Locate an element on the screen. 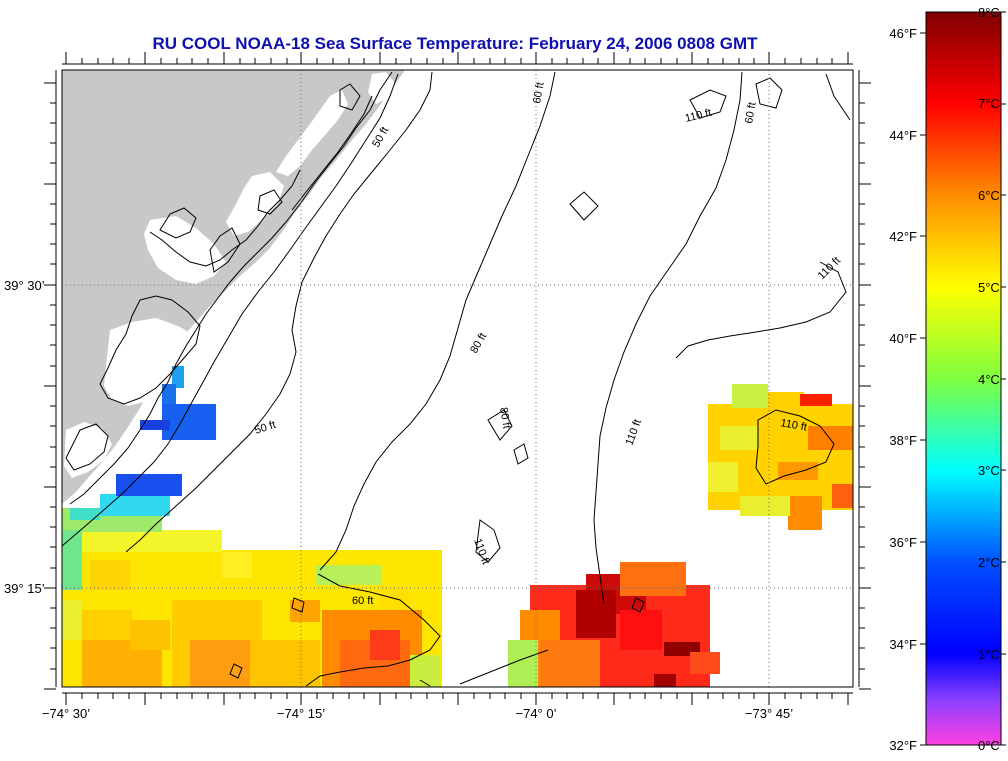  lat-label-1: 39° 30’ is located at coordinates (24, 285).